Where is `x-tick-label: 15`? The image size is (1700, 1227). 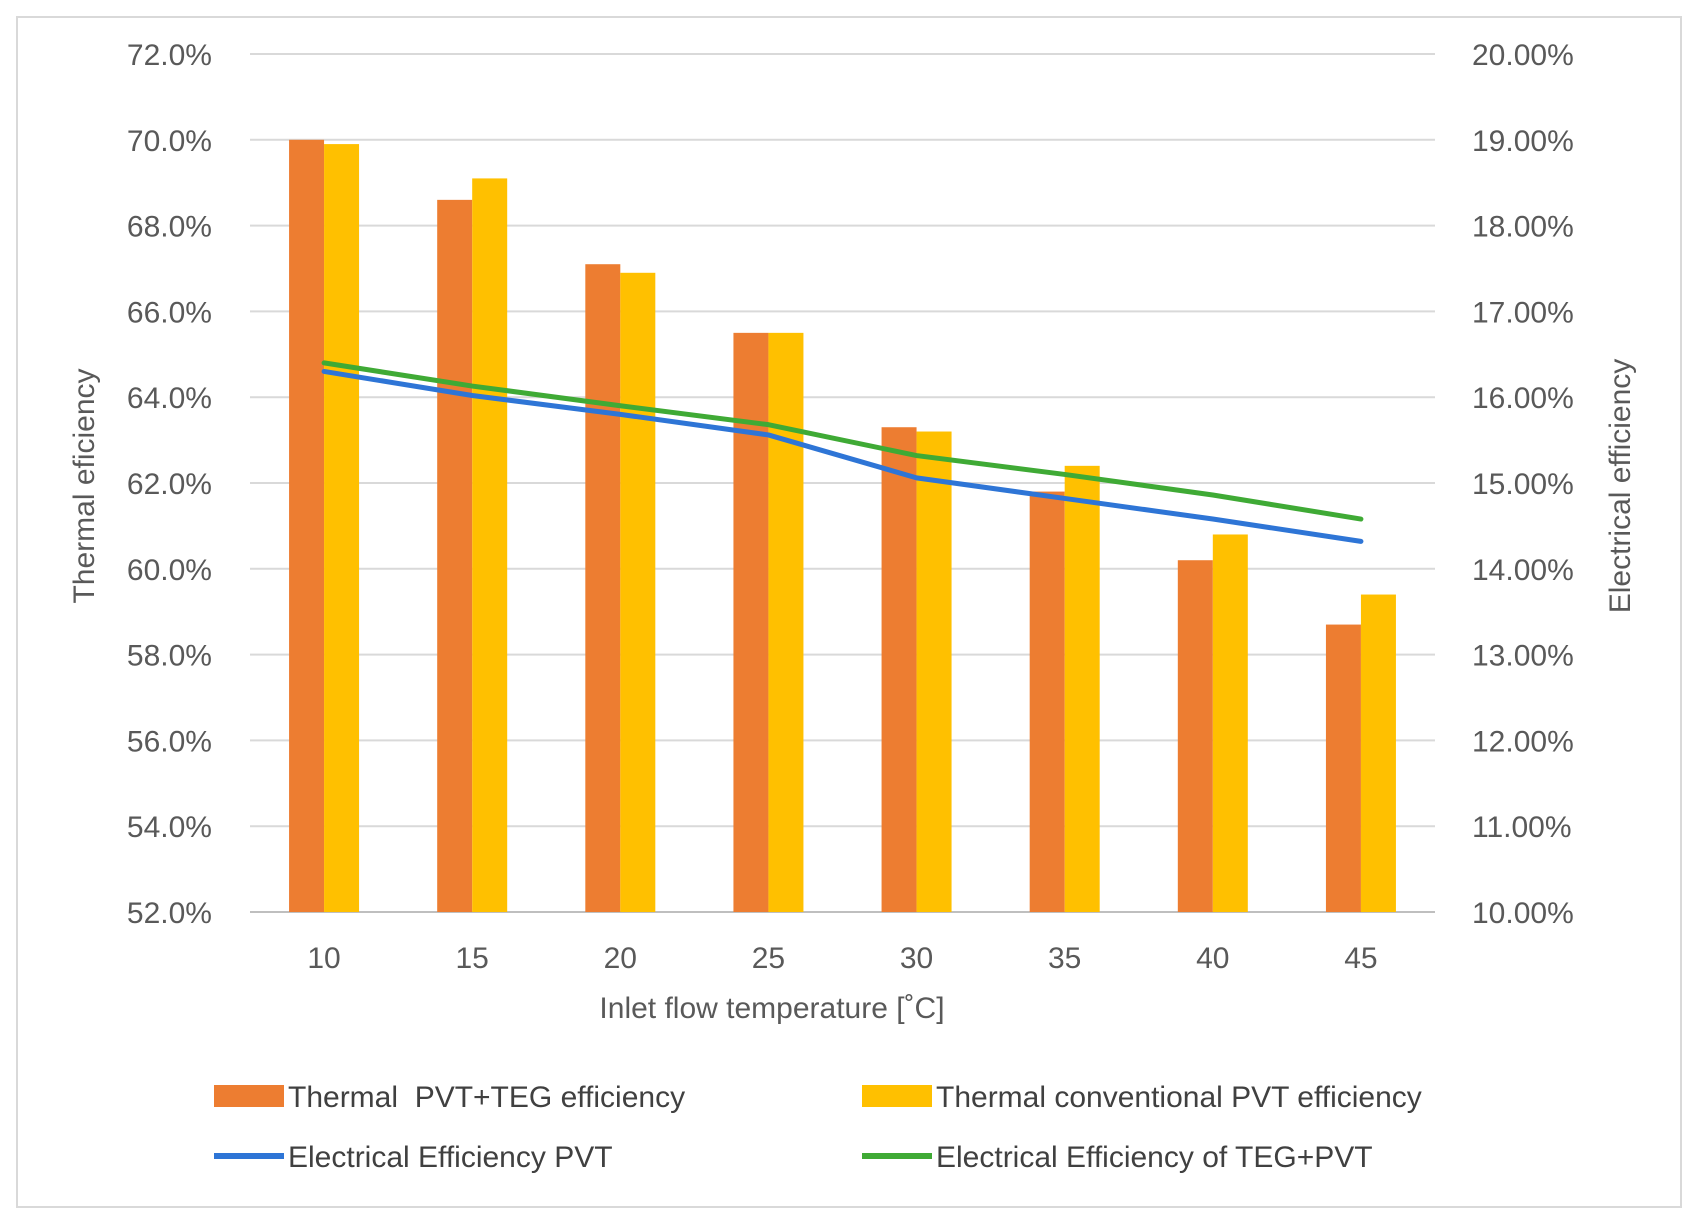 x-tick-label: 15 is located at coordinates (472, 958).